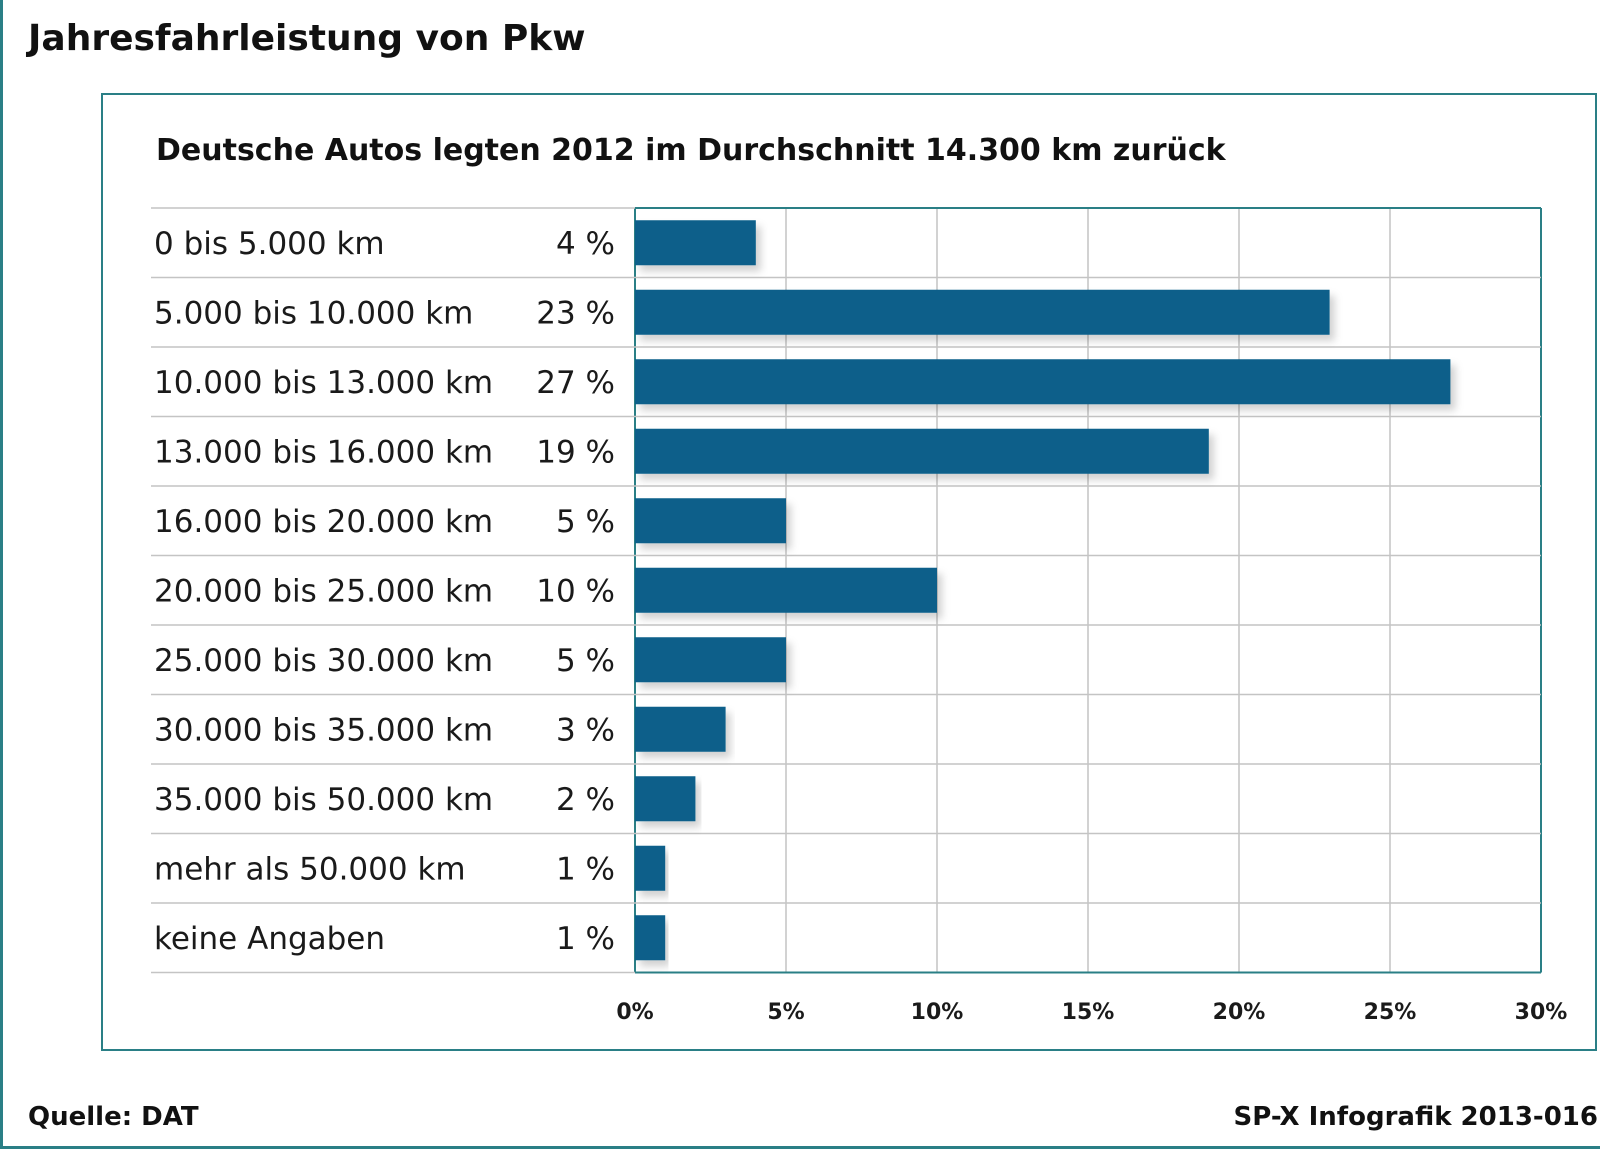 This screenshot has height=1149, width=1600. I want to click on value-label-9: 1 %, so click(585, 869).